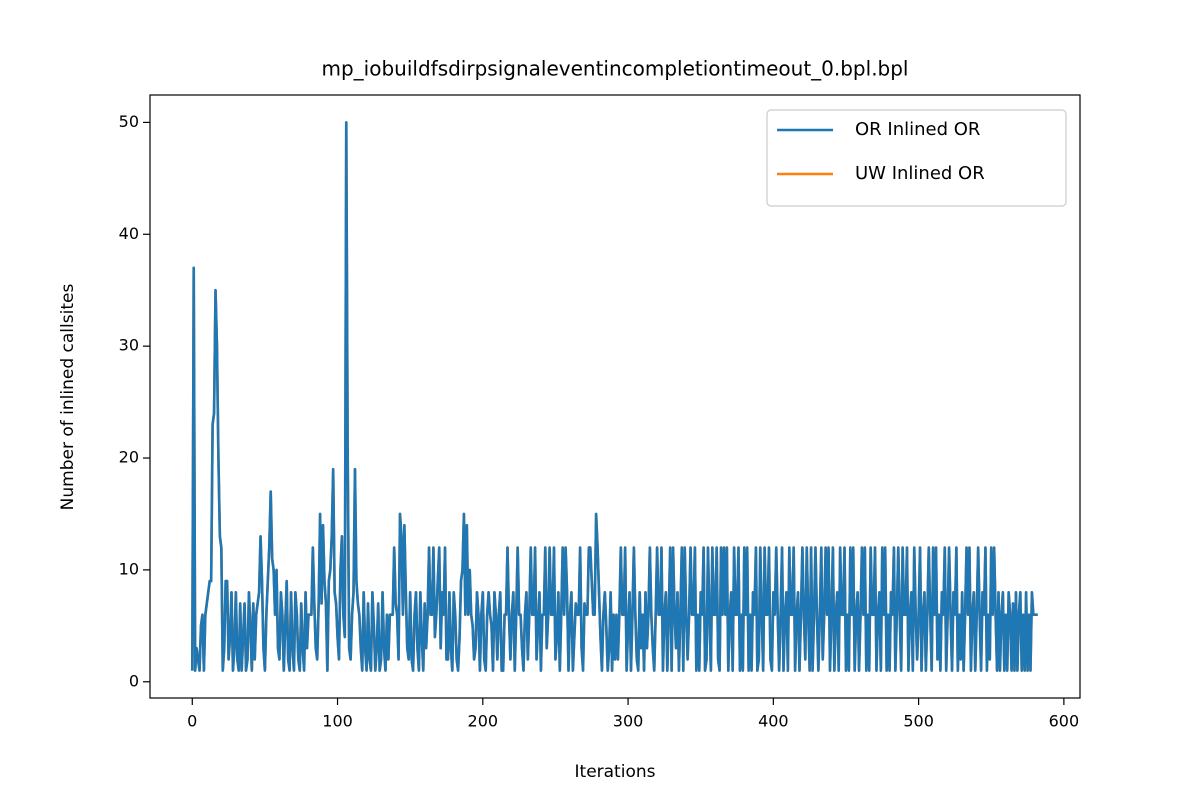  What do you see at coordinates (192, 721) in the screenshot?
I see `x-tick-label: 0` at bounding box center [192, 721].